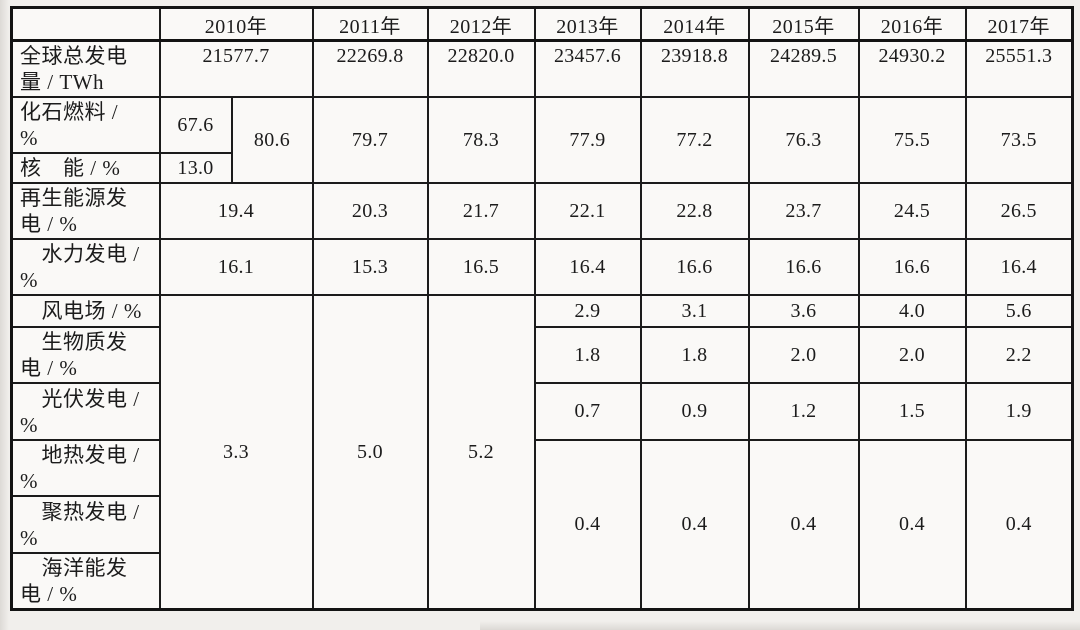 Image resolution: width=1080 pixels, height=630 pixels. What do you see at coordinates (1019, 68) in the screenshot?
I see `cell-global-2017: 25551.3` at bounding box center [1019, 68].